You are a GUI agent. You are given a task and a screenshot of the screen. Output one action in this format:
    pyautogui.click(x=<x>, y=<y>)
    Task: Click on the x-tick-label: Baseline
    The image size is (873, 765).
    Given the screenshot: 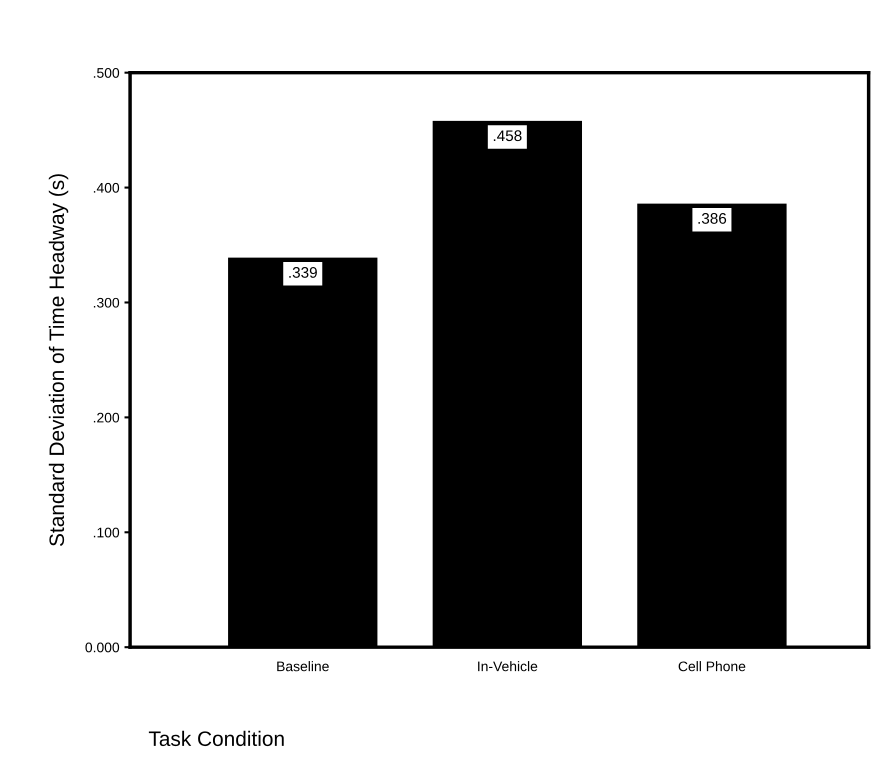 What is the action you would take?
    pyautogui.click(x=303, y=666)
    